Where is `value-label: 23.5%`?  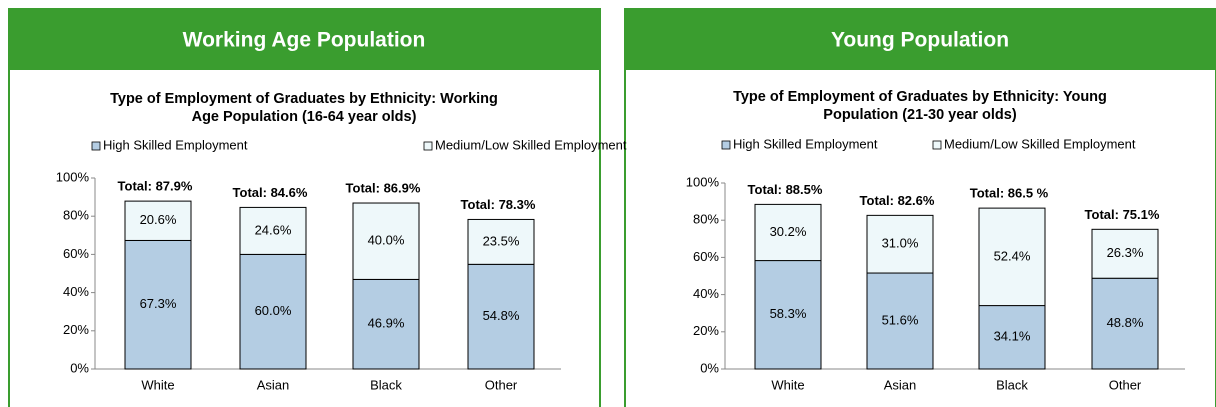 value-label: 23.5% is located at coordinates (501, 240).